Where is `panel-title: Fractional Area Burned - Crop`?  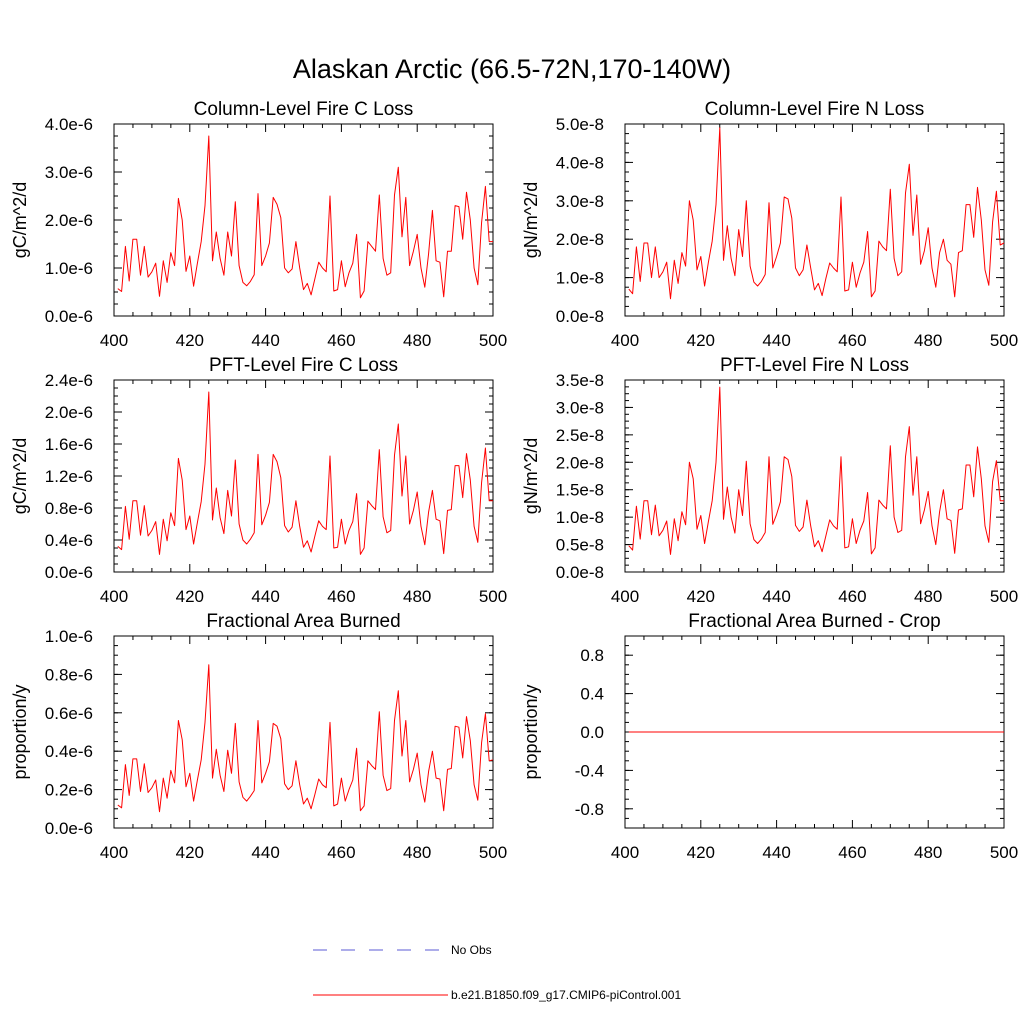 panel-title: Fractional Area Burned - Crop is located at coordinates (814, 621).